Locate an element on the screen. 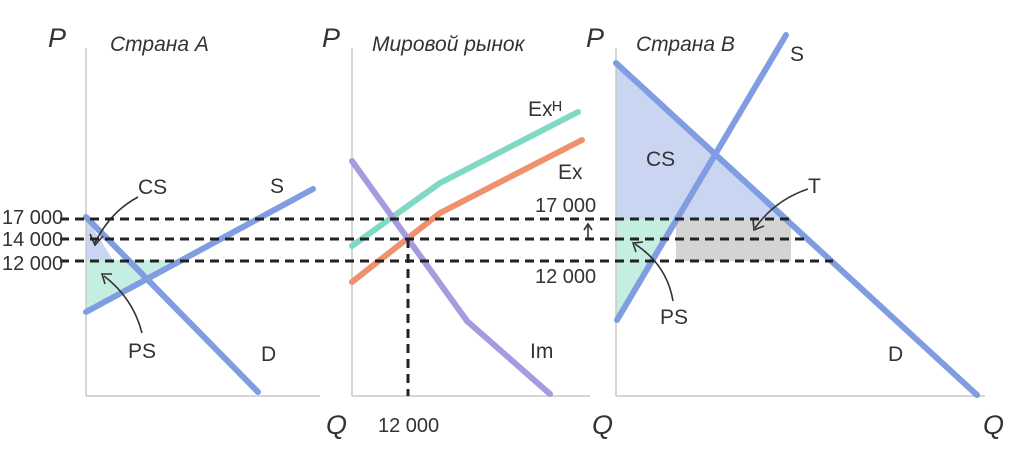 This screenshot has height=456, width=1024. world-ex-line is located at coordinates (467, 211).